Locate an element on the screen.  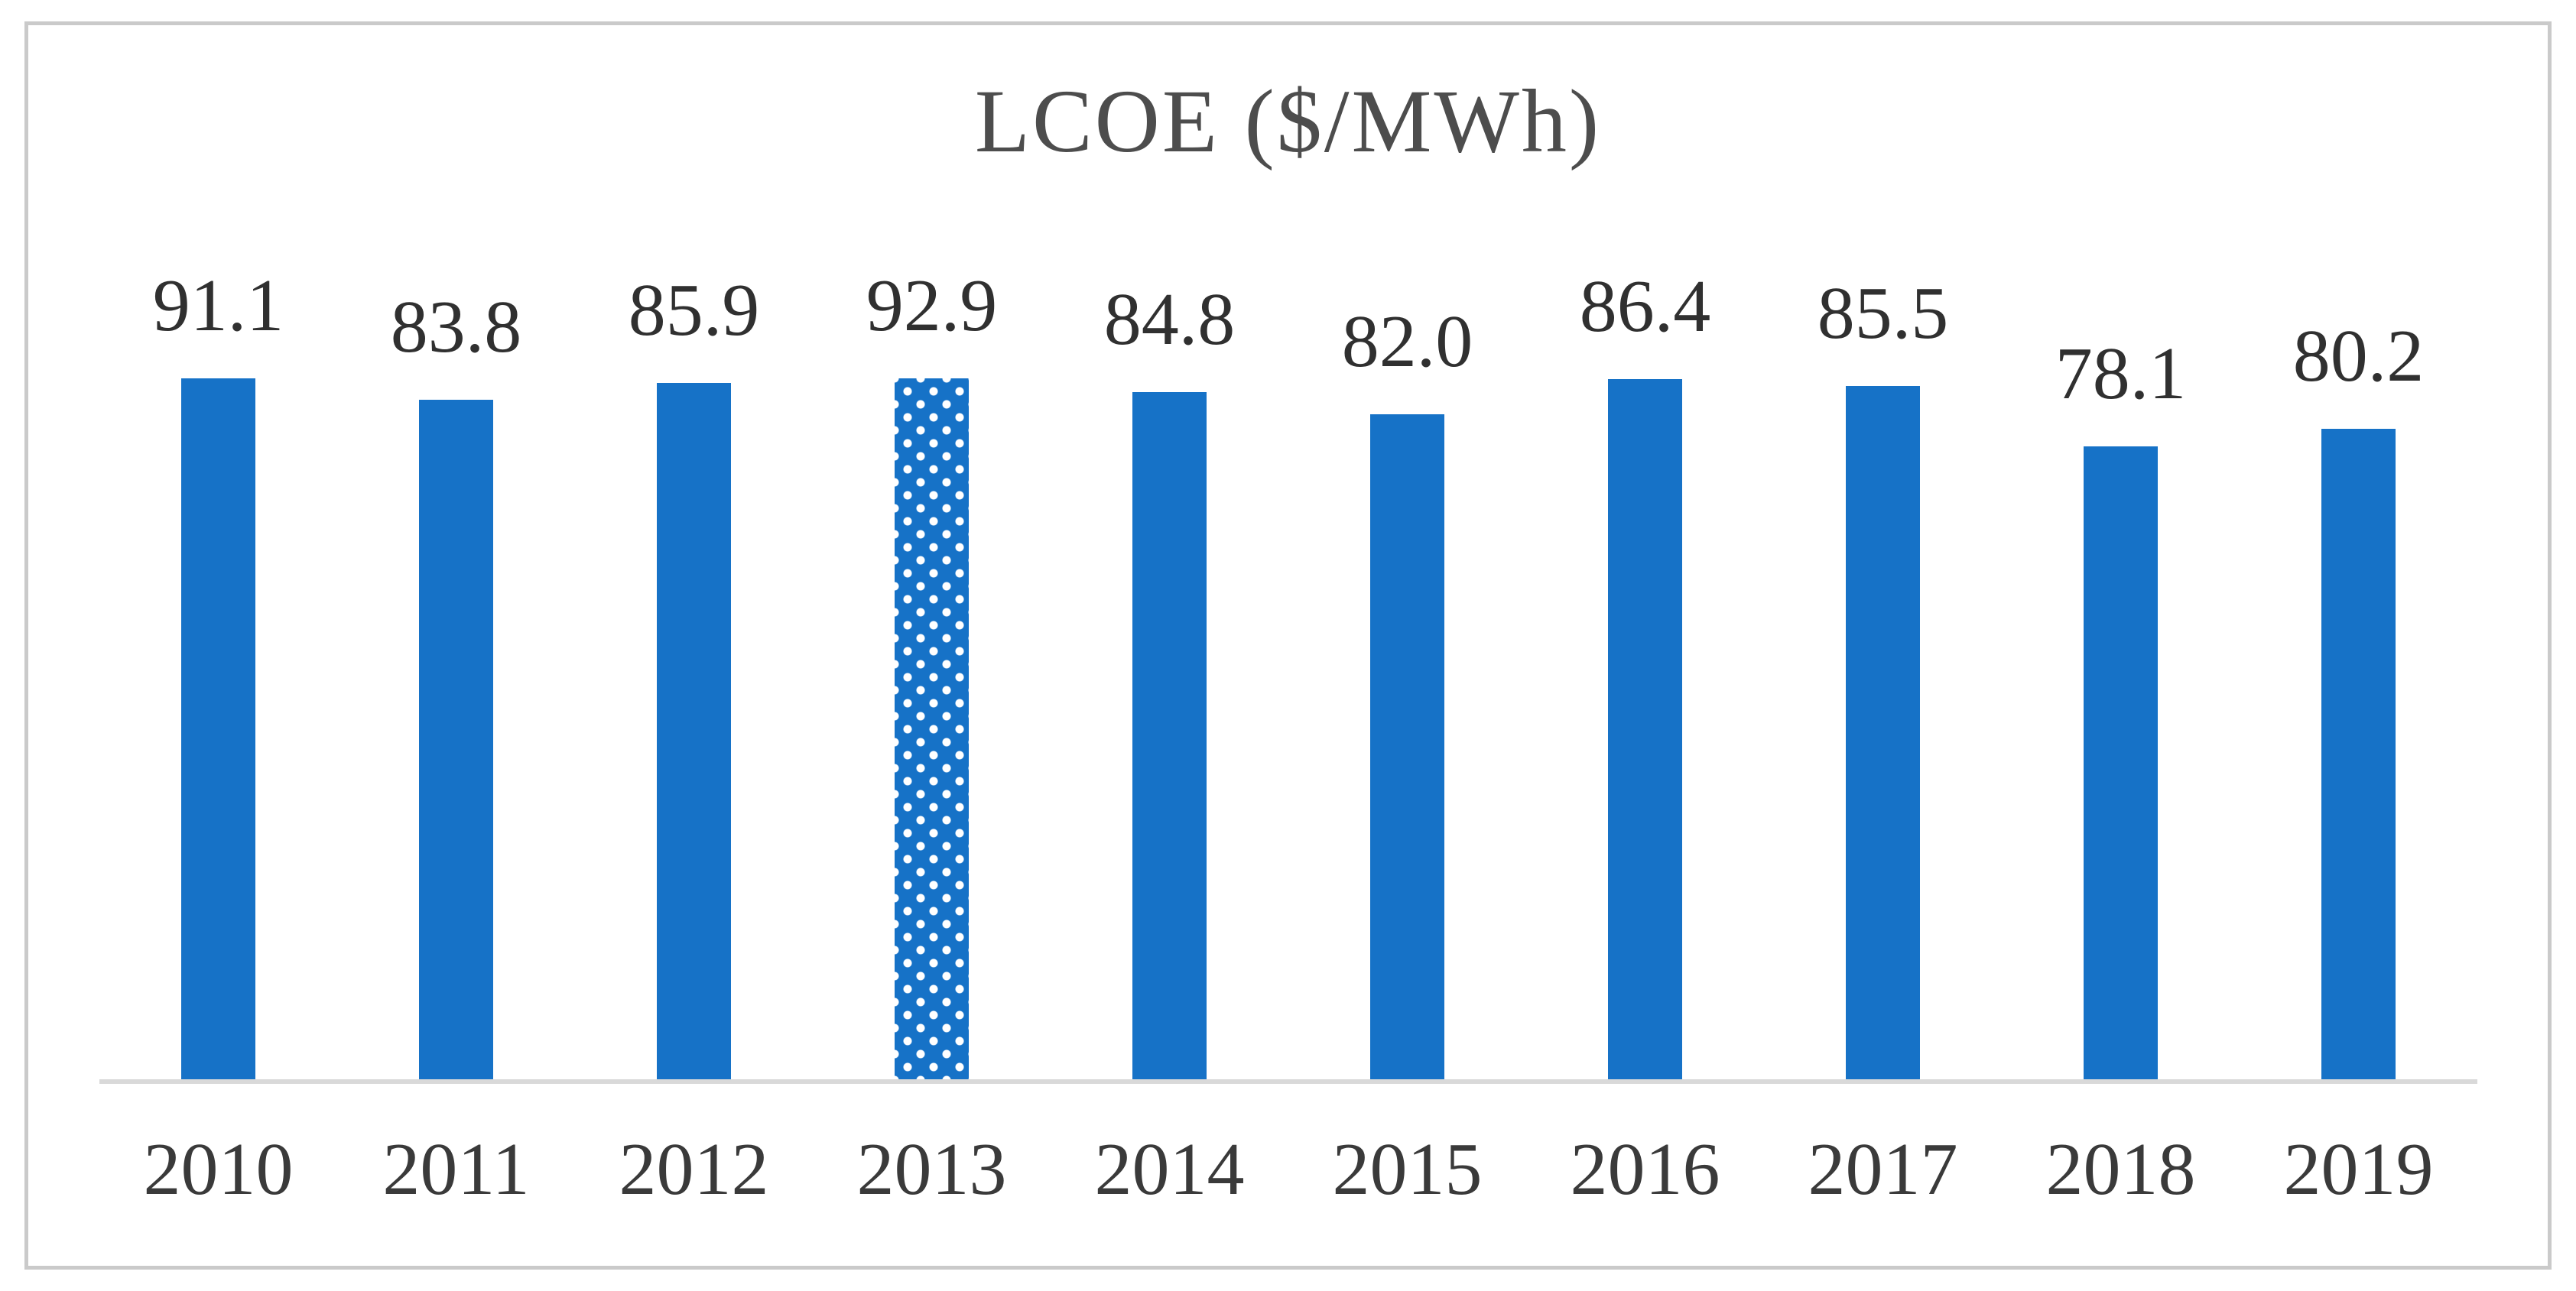
x-axis-label-2013: 2013 is located at coordinates (932, 1169).